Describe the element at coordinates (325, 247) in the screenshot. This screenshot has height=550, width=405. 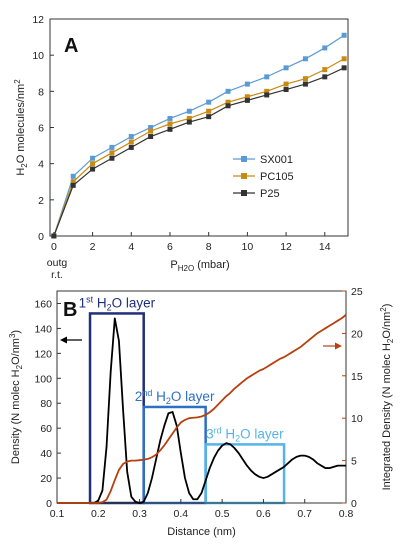
I see `panel-a-x-tick-label: 14` at that location.